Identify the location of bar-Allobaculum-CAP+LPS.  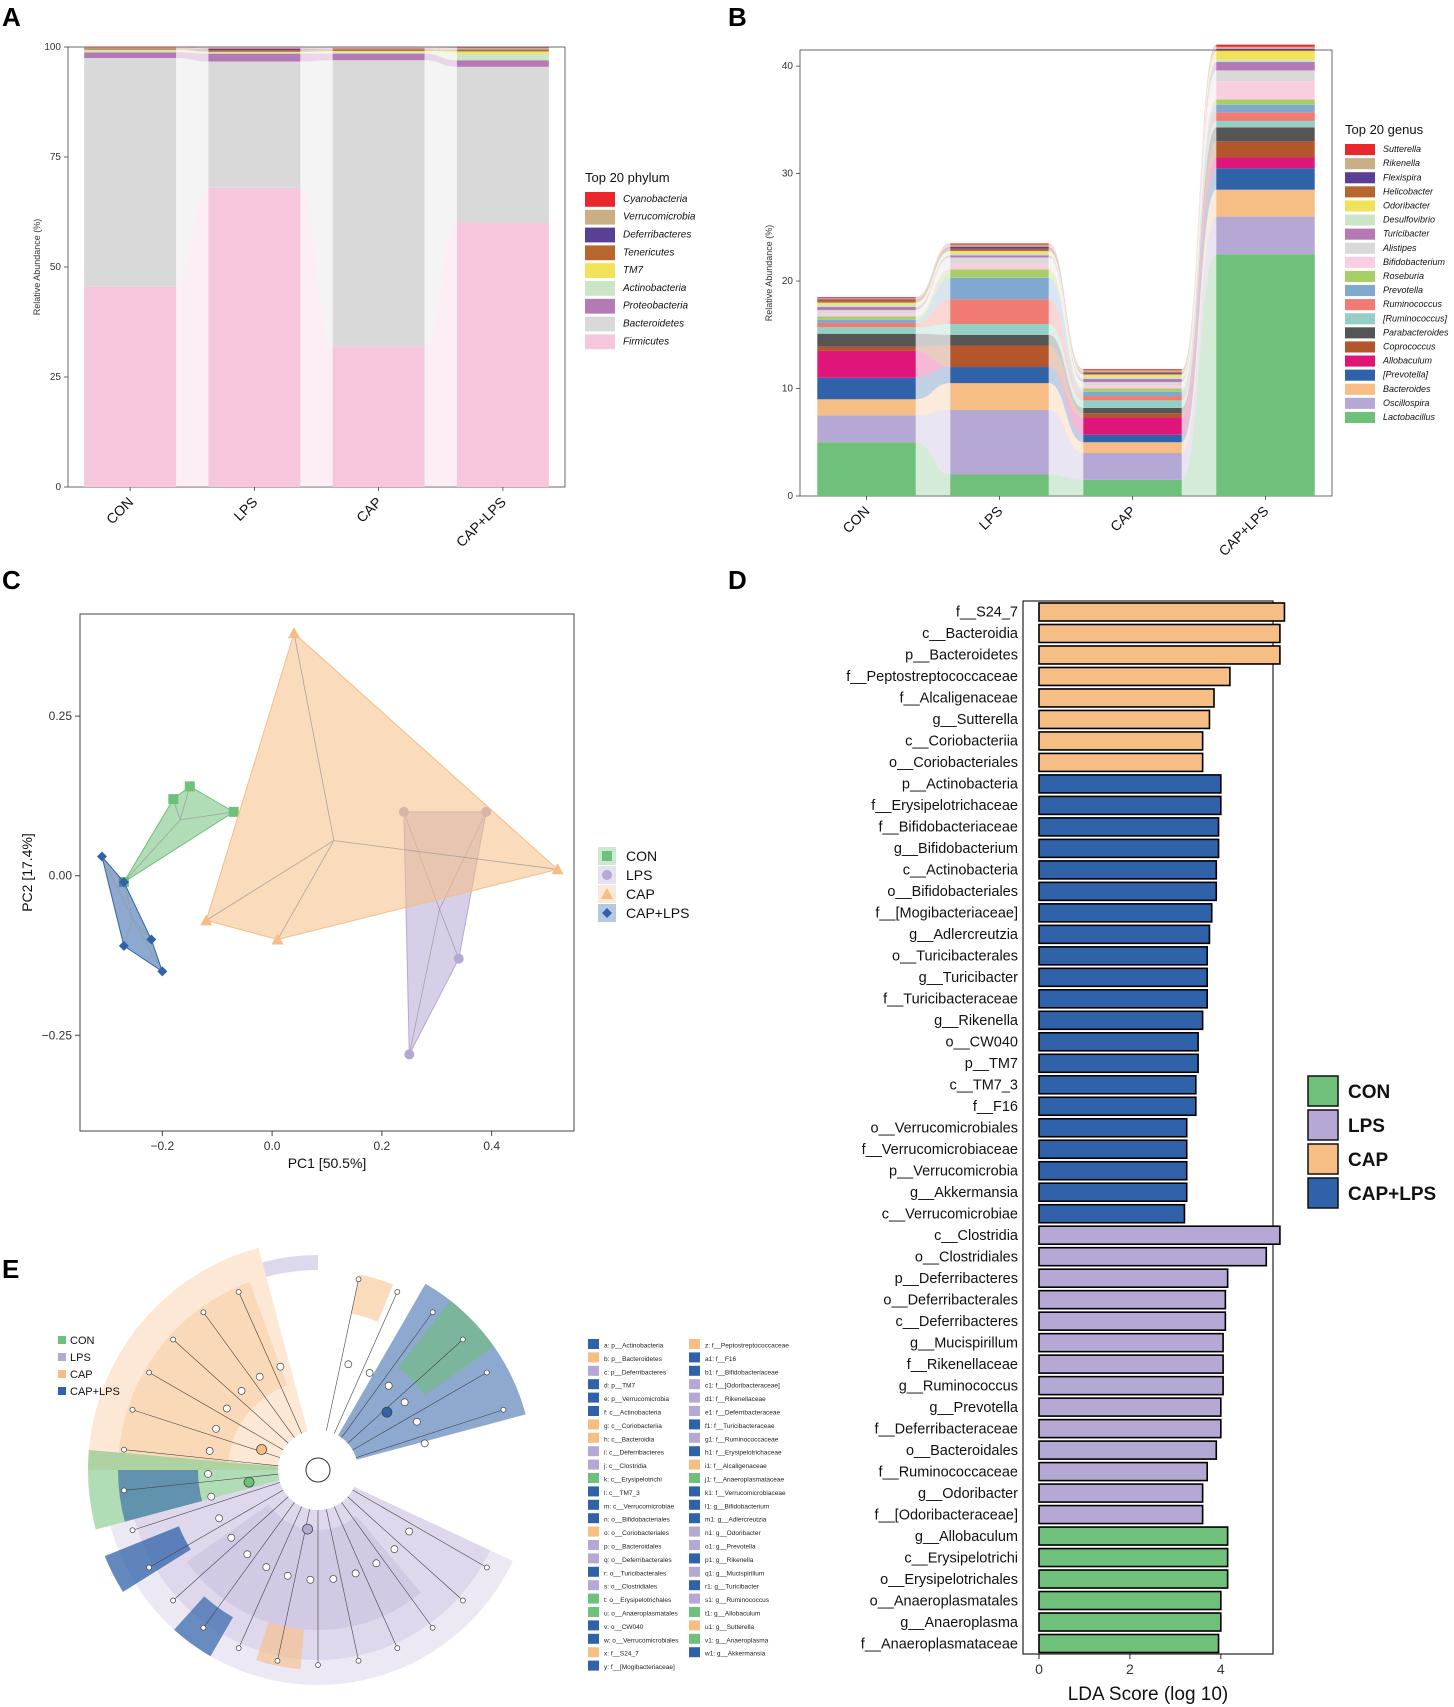
(1265, 163).